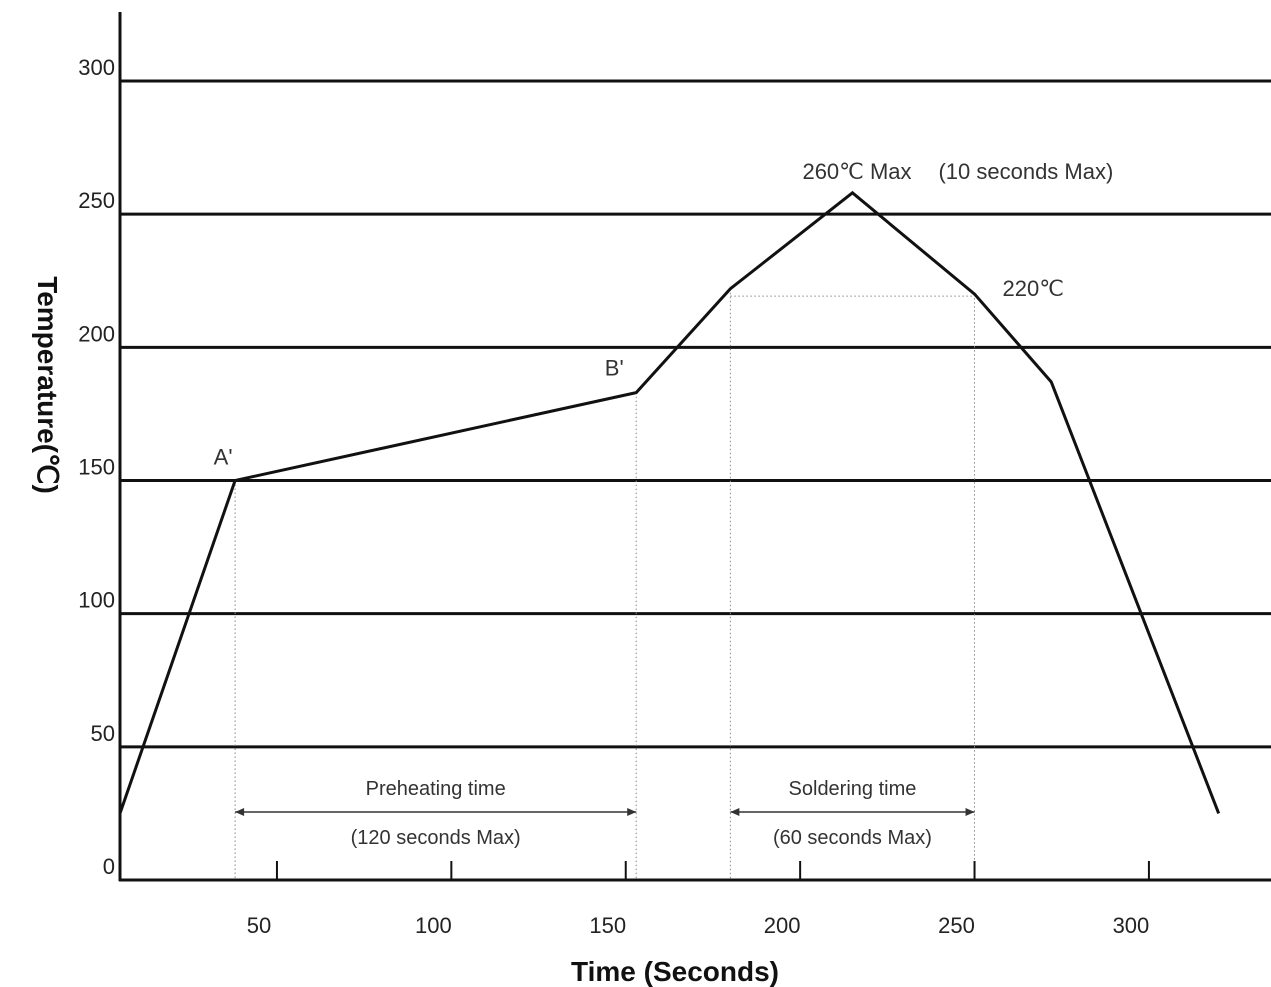  What do you see at coordinates (109, 866) in the screenshot?
I see `y-tick-label: 0` at bounding box center [109, 866].